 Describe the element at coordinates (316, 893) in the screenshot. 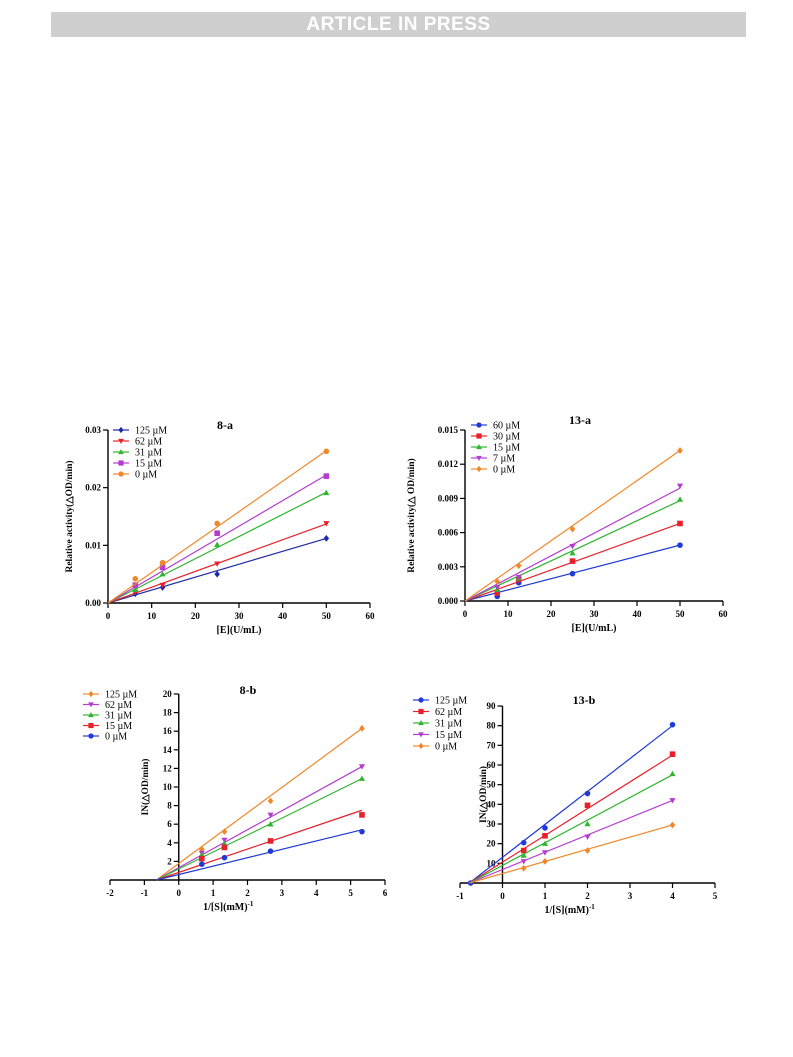

I see `x-tick-label: 4` at that location.